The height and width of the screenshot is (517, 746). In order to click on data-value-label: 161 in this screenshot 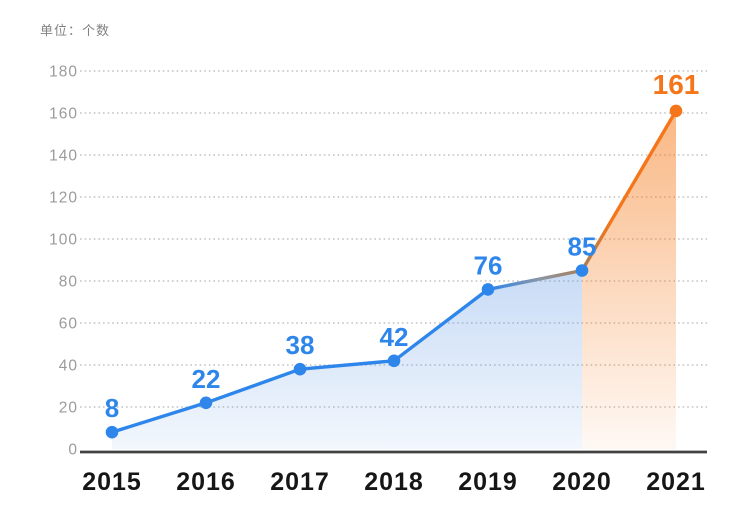, I will do `click(676, 84)`.